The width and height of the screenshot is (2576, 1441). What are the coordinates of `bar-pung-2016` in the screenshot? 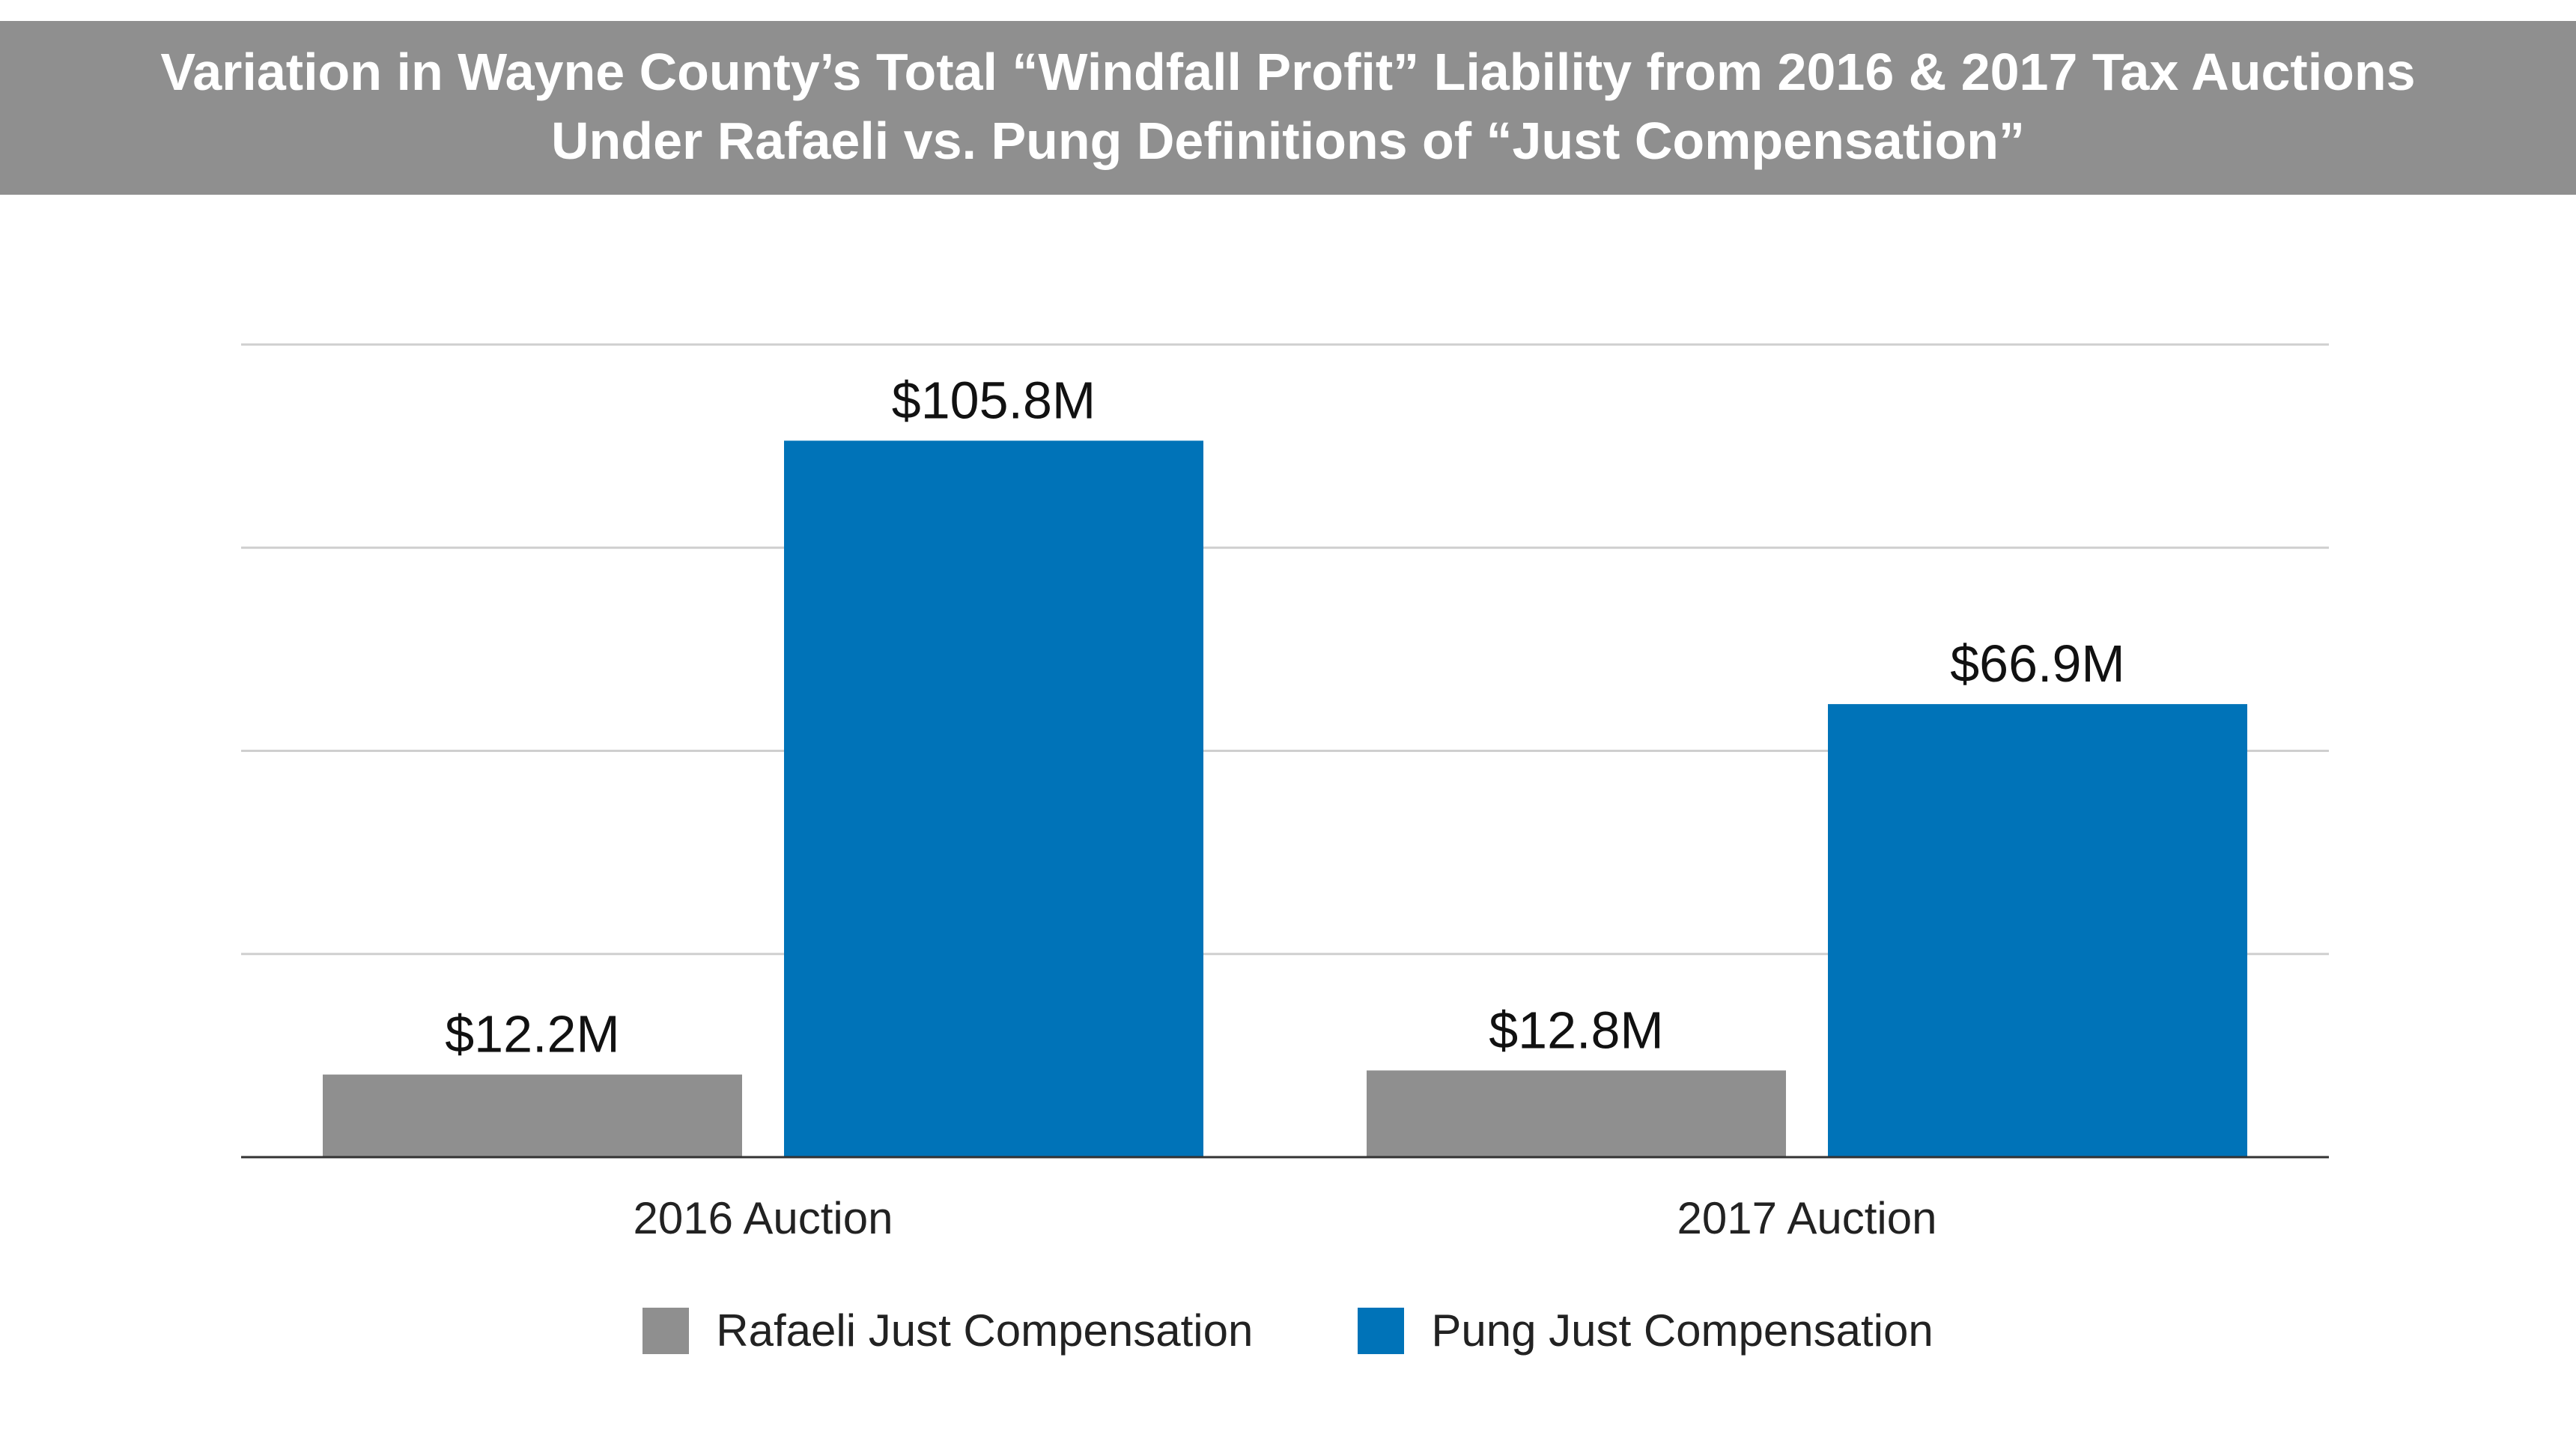 It's located at (993, 799).